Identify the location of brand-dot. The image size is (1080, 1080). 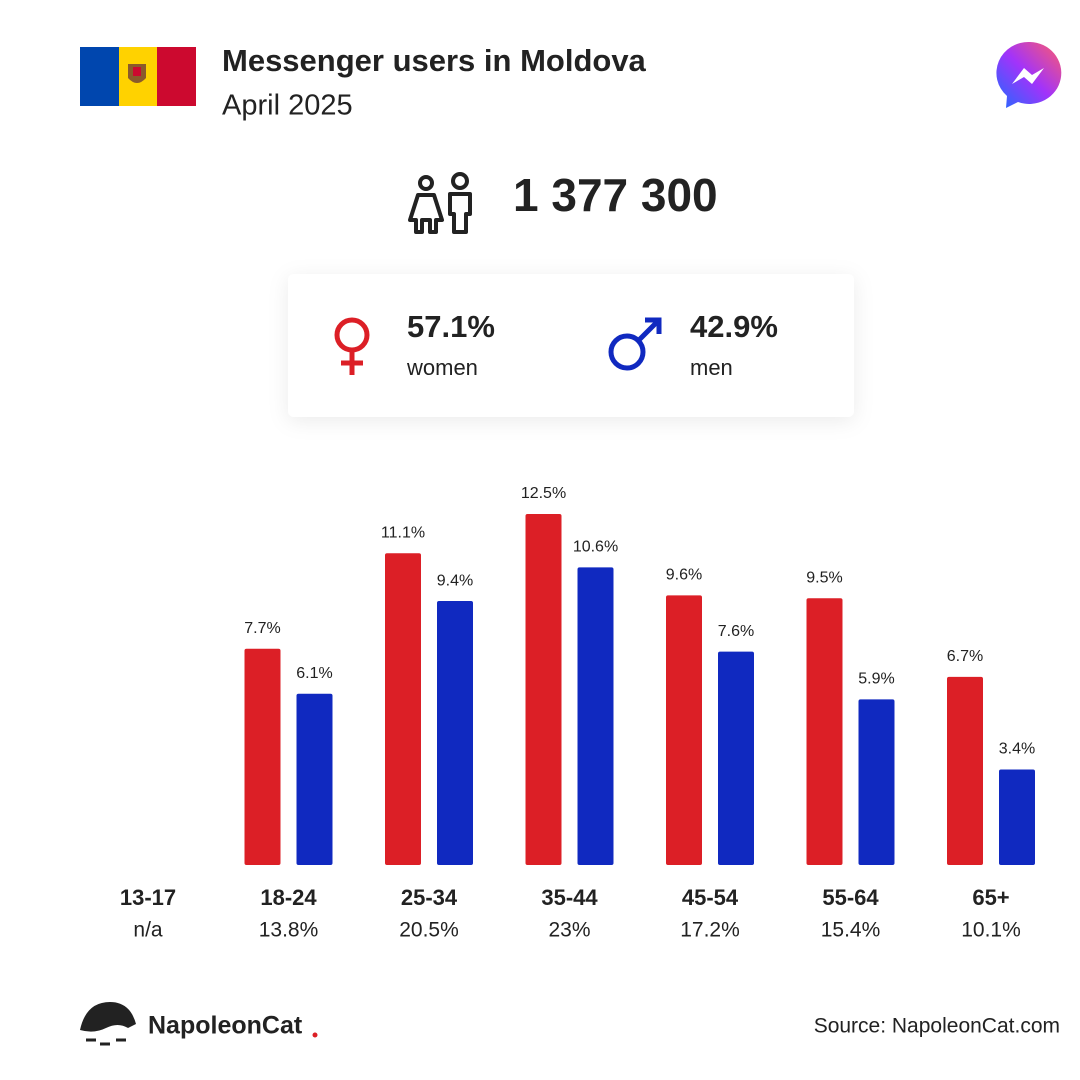
(315, 1035).